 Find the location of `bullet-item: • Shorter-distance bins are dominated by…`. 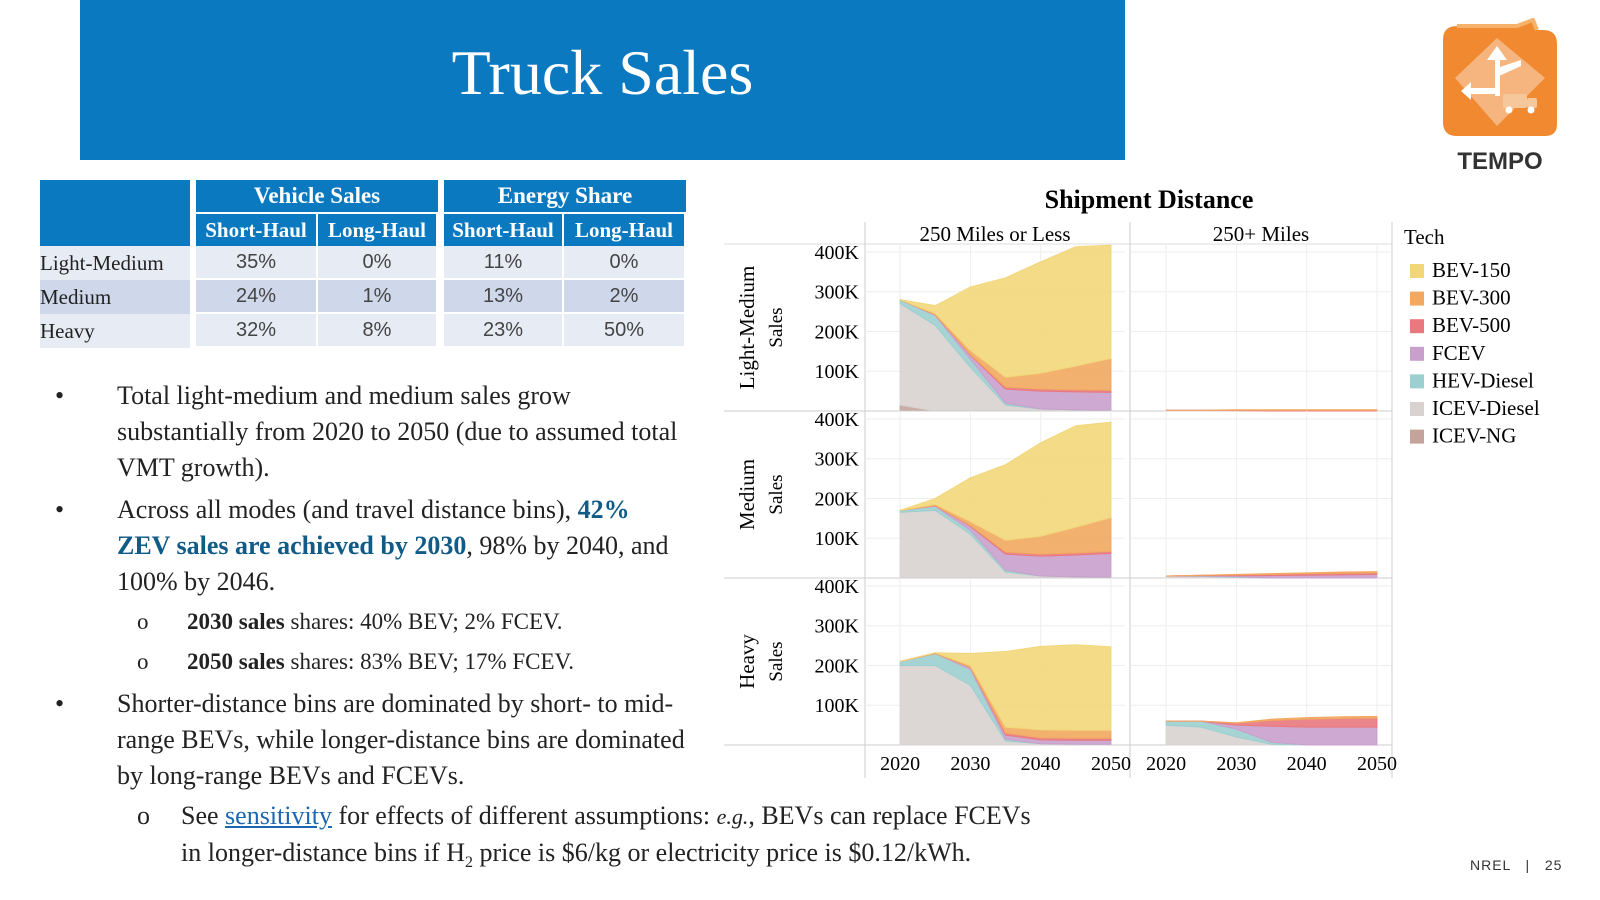

bullet-item: • Shorter-distance bins are dominated by… is located at coordinates (370, 740).